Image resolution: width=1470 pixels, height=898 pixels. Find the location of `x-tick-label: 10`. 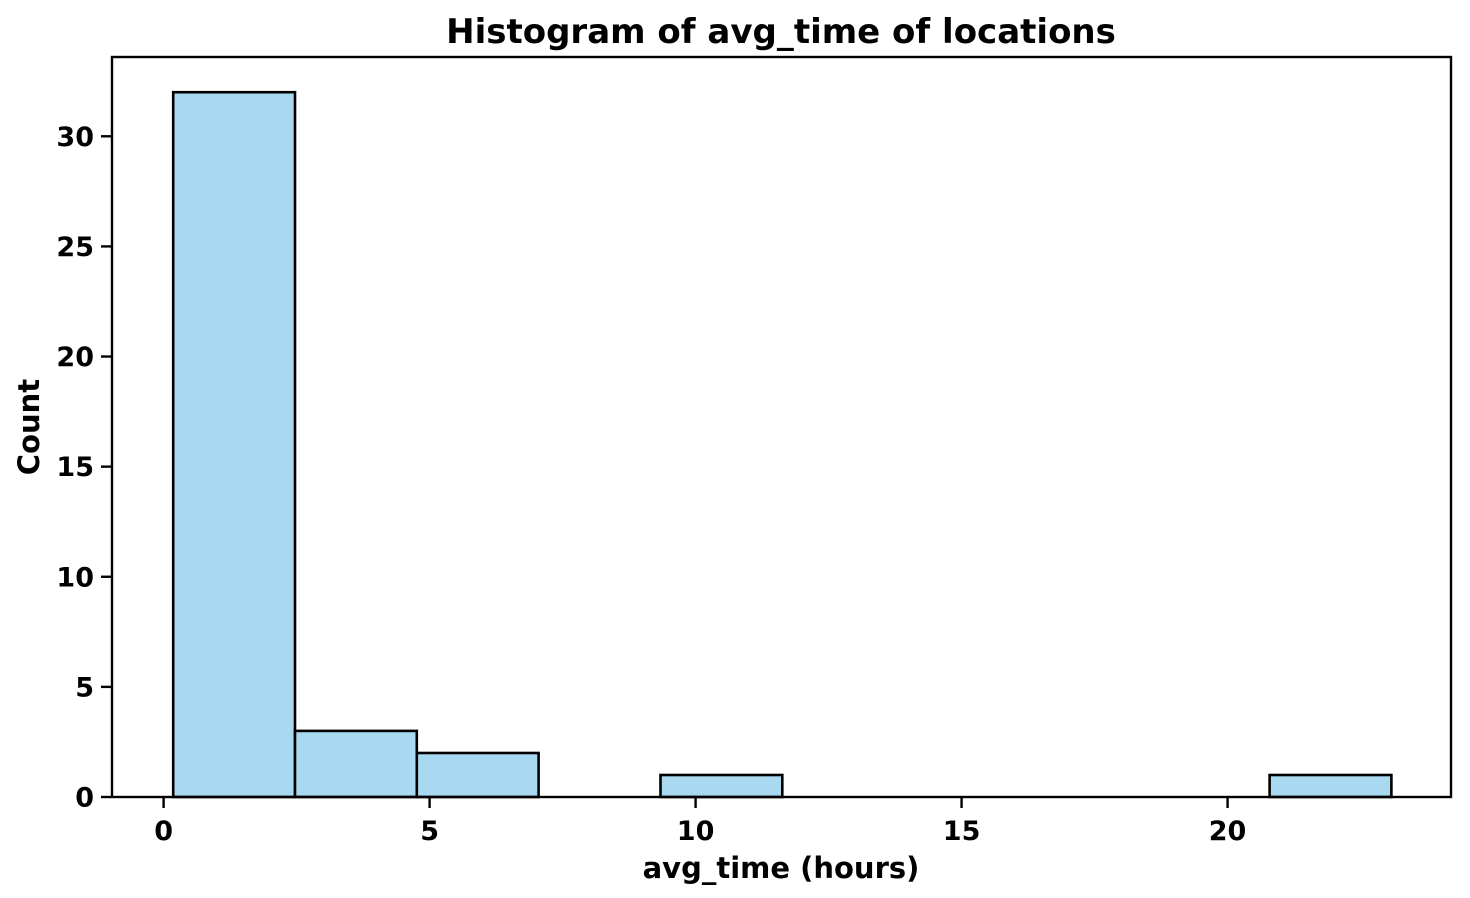

x-tick-label: 10 is located at coordinates (696, 831).